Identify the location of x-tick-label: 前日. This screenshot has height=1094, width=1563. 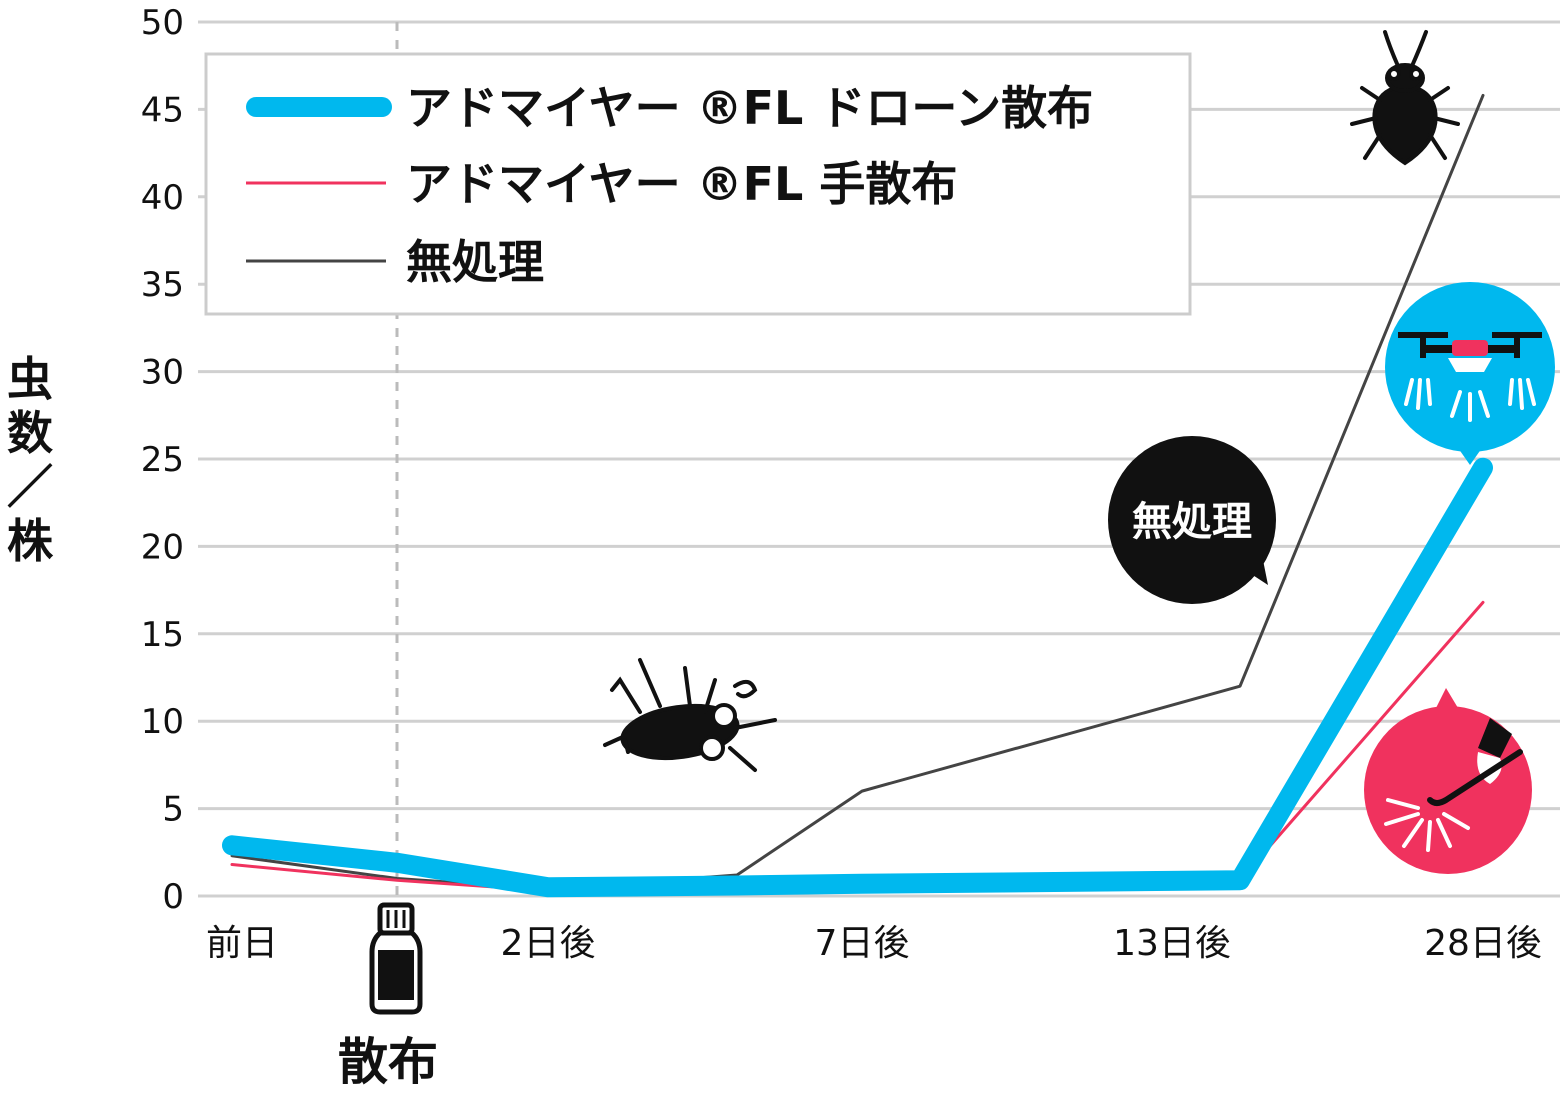
(242, 943).